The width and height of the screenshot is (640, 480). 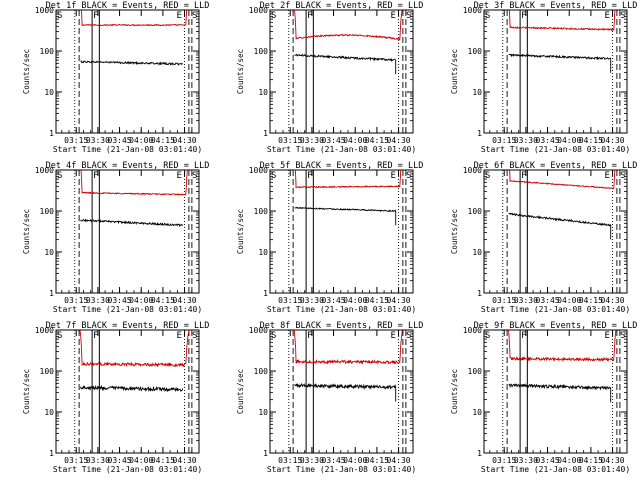 I want to click on panel-title: Det 5f BLACK = Events, RED = LLD, so click(x=342, y=166).